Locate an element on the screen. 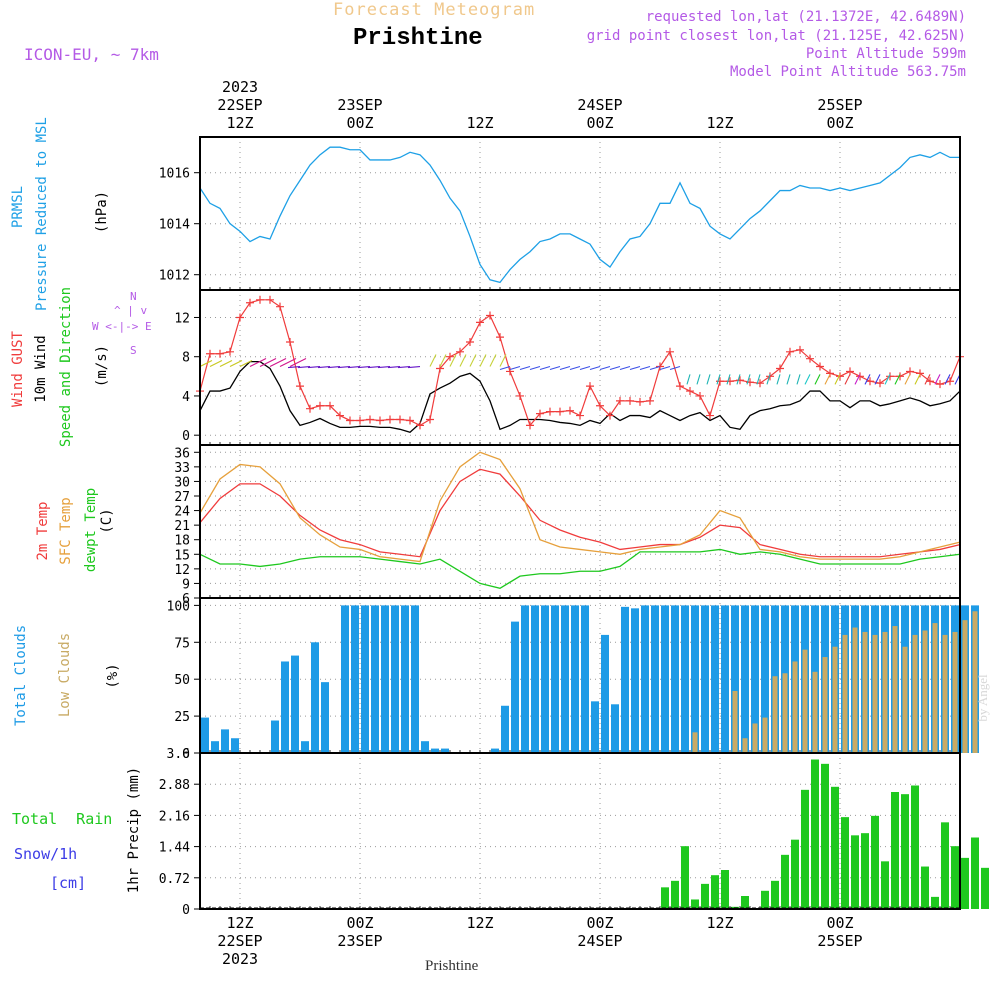 The width and height of the screenshot is (1000, 1000). bottom-time-label: 2023 is located at coordinates (240, 959).